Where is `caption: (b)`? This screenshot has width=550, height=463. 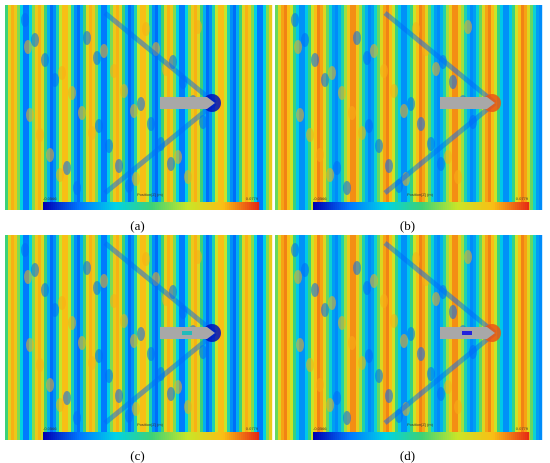
caption: (b) is located at coordinates (407, 225).